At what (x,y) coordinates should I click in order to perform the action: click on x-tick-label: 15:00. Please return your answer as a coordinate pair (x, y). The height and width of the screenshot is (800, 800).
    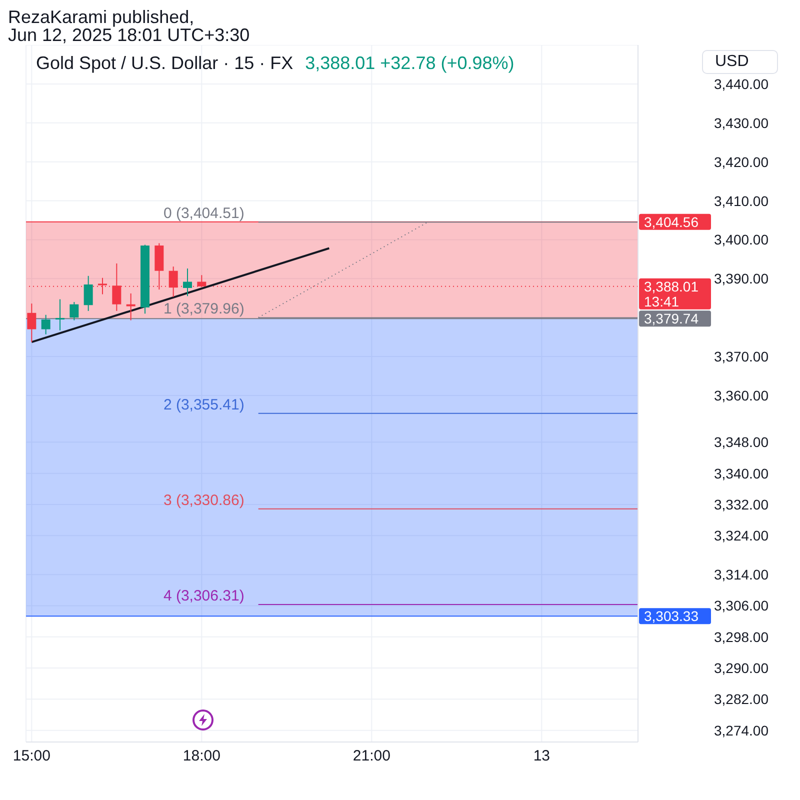
    Looking at the image, I should click on (31, 756).